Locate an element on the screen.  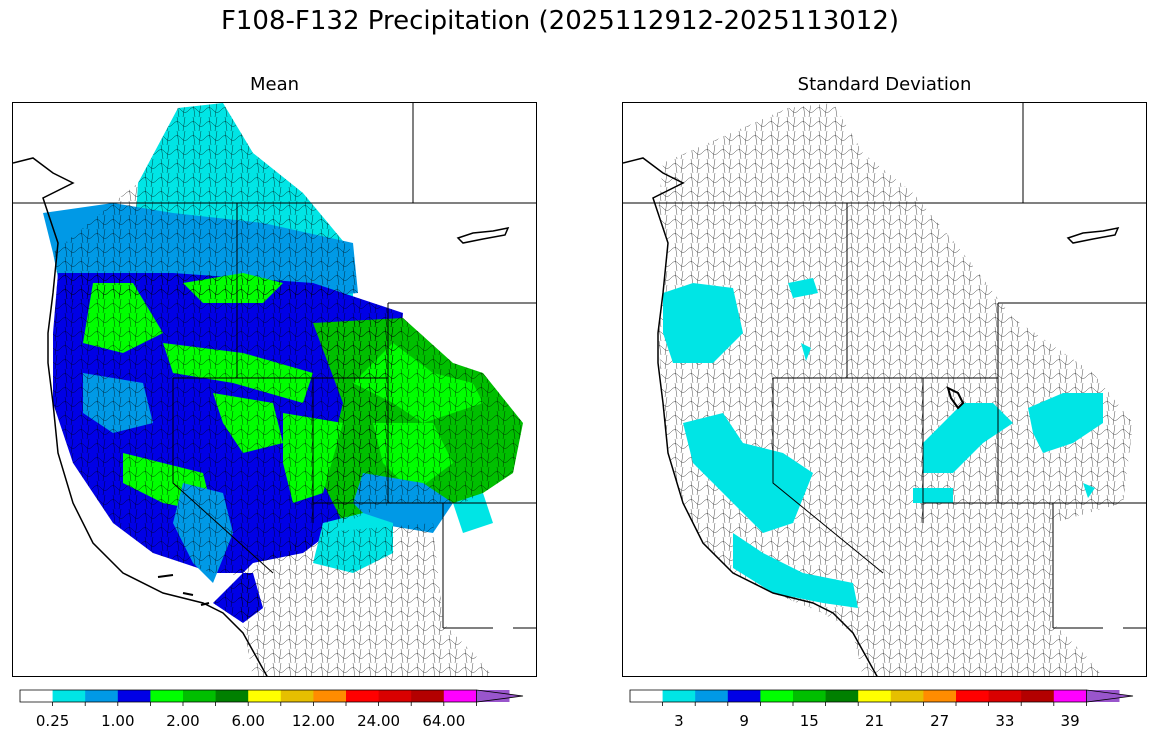
stddev-colorbar: 3 9 15 21 27 33 39 is located at coordinates (887, 711).